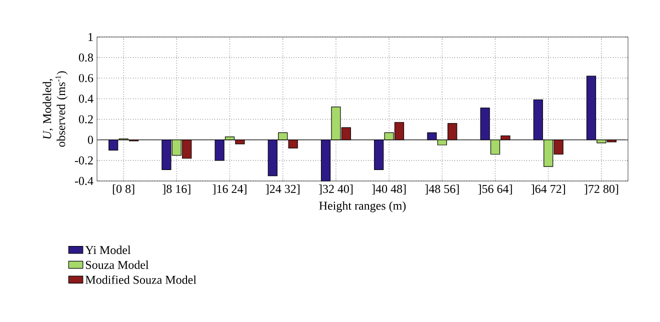 Image resolution: width=660 pixels, height=322 pixels. What do you see at coordinates (85, 119) in the screenshot?
I see `y-tick-label: 0.2` at bounding box center [85, 119].